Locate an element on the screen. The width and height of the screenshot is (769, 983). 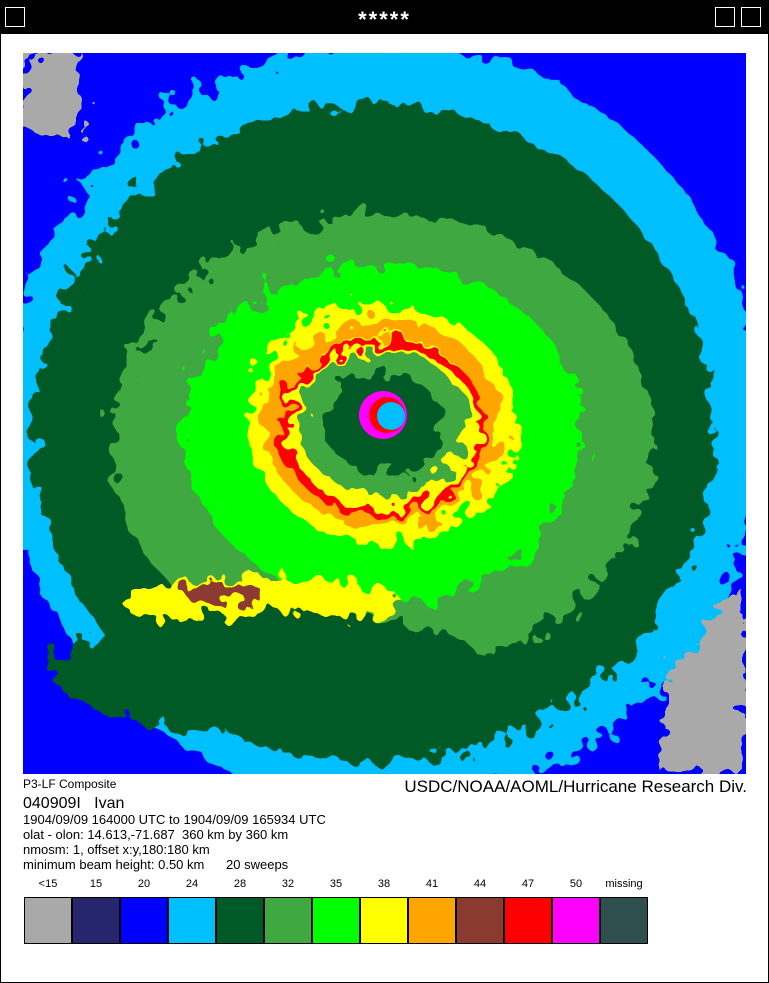
storm-label: 040909I Ivan is located at coordinates (74, 803).